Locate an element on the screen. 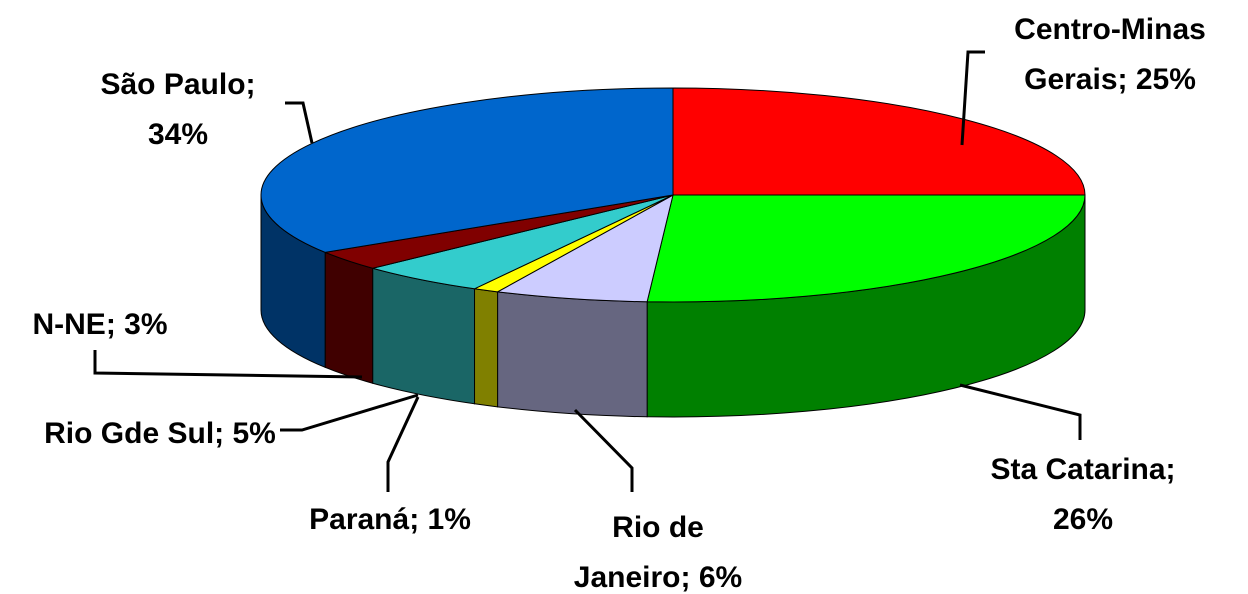  data-label: São Paulo; 34% is located at coordinates (178, 109).